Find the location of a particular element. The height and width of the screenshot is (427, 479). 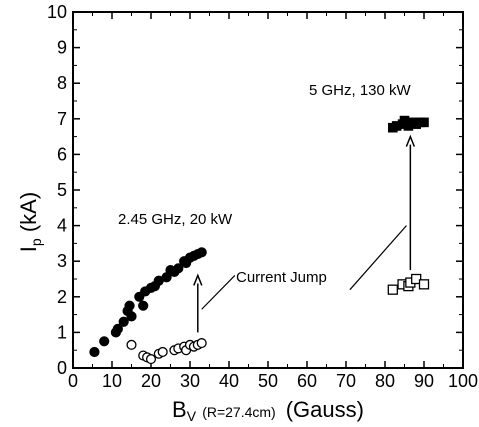

y-axis-label: Ip (kA) is located at coordinates (30, 222).